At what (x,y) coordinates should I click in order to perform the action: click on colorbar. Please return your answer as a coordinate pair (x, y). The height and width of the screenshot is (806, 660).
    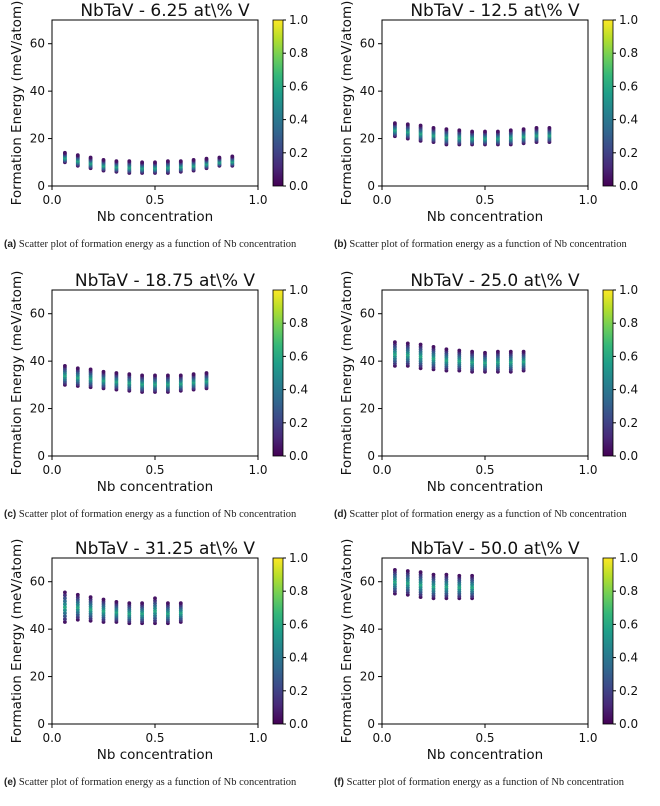
    Looking at the image, I should click on (608, 373).